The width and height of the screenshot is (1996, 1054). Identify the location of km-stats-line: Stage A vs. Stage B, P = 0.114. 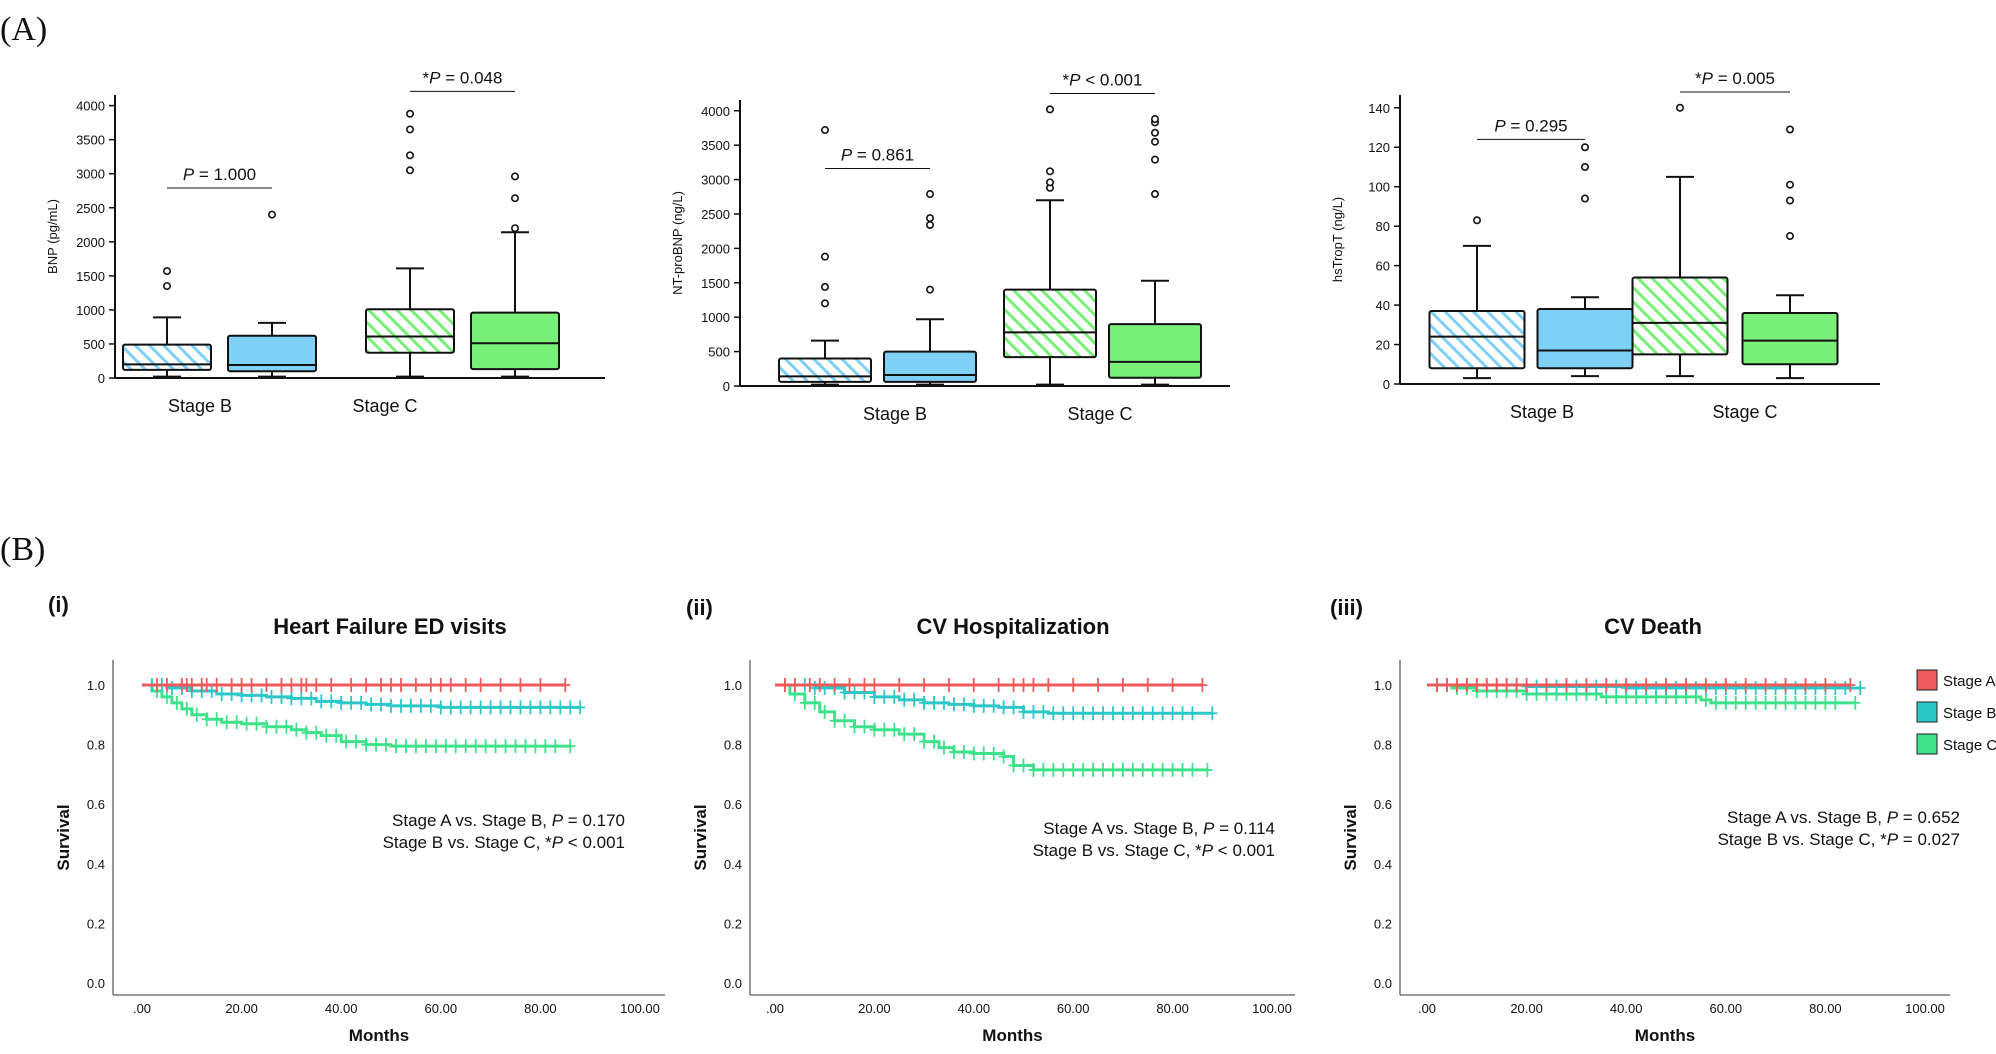
(1159, 828).